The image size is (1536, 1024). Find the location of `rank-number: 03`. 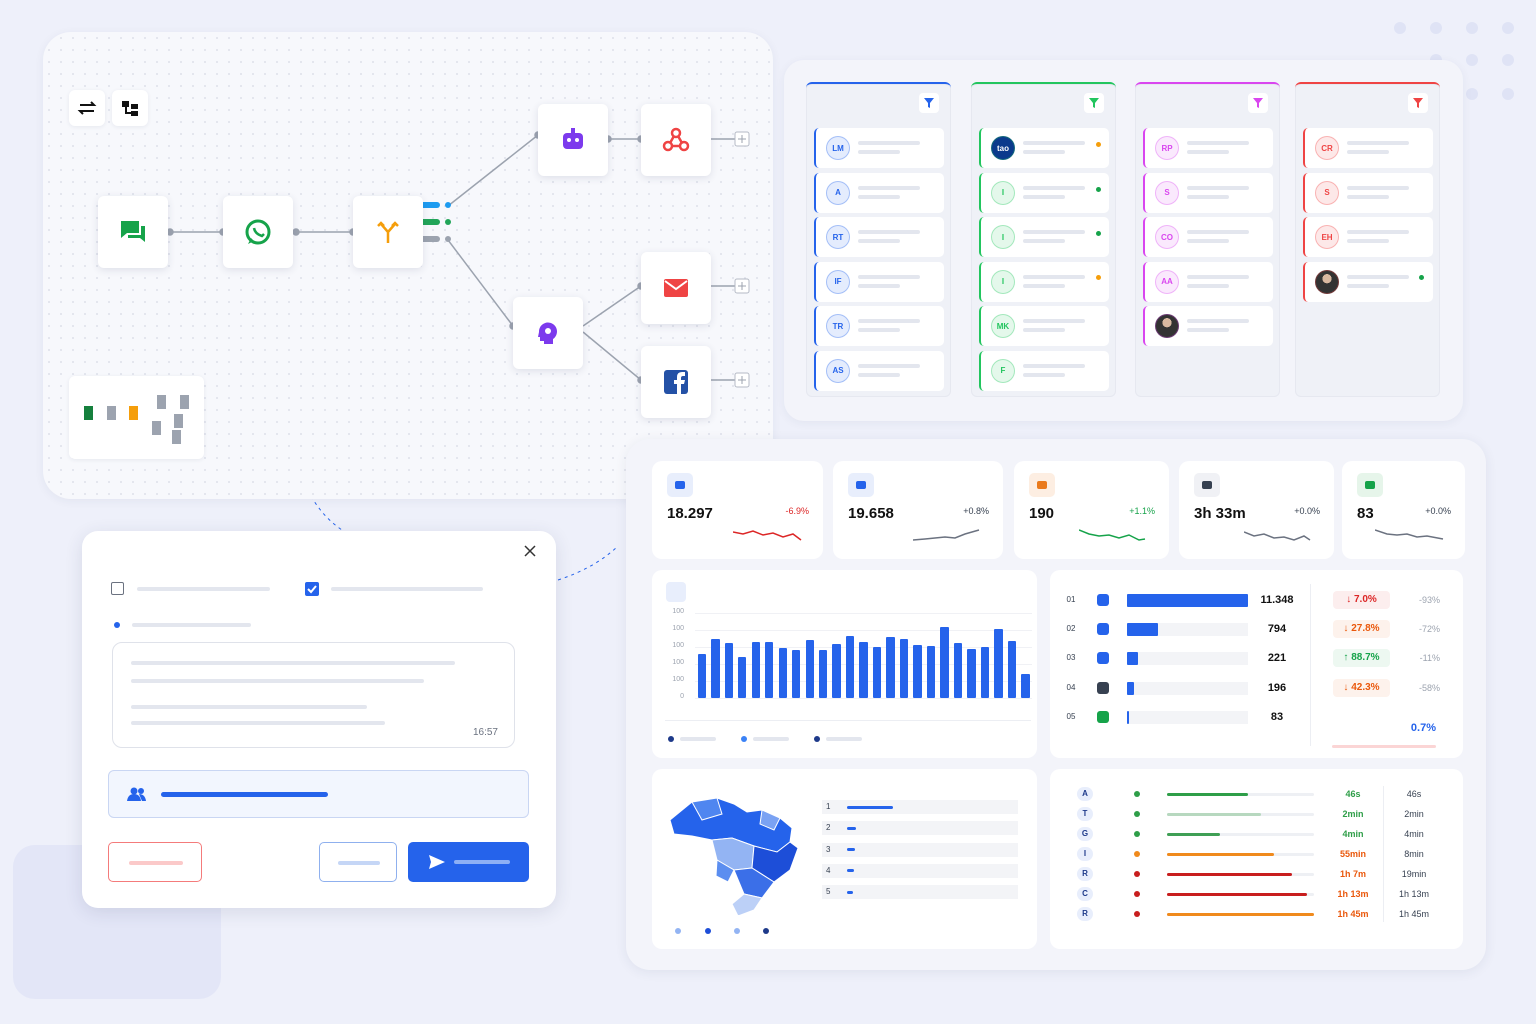

rank-number: 03 is located at coordinates (1071, 658).